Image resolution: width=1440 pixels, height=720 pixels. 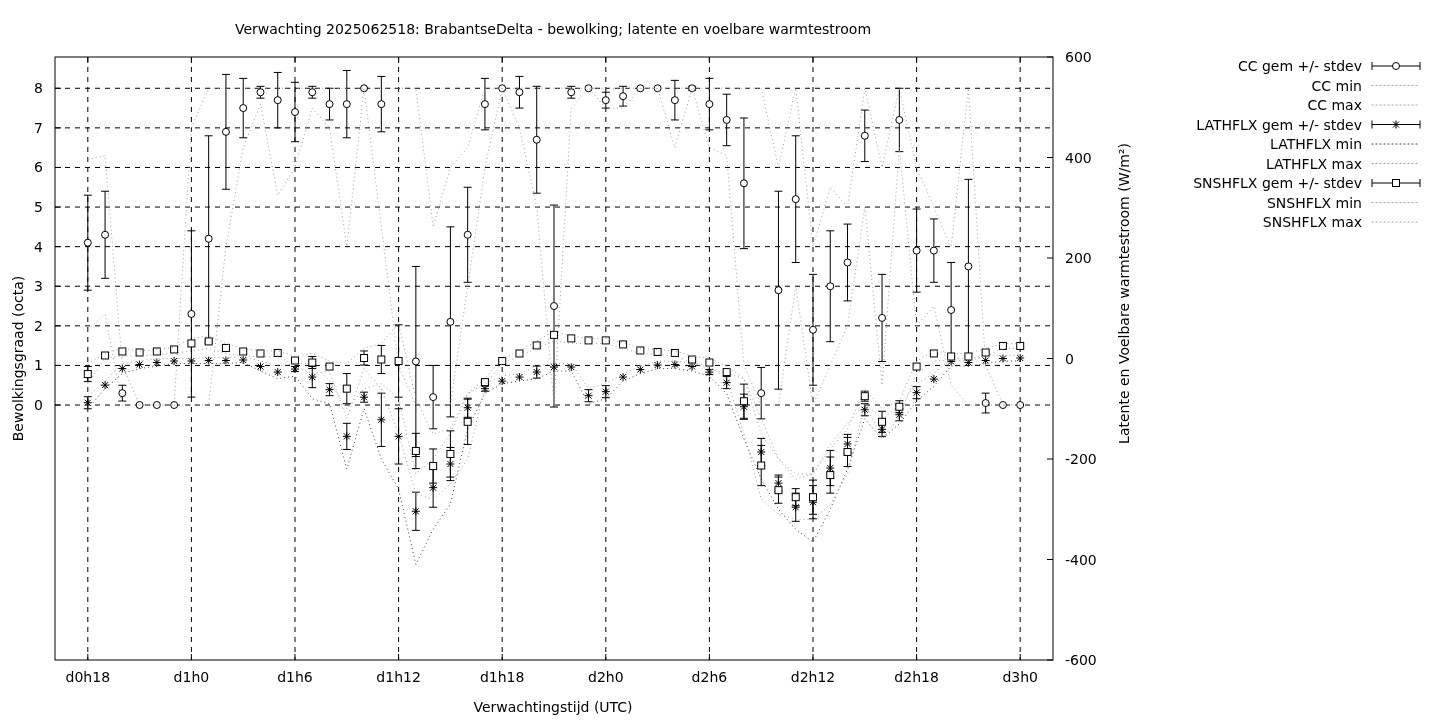 I want to click on y2-tick-label: -400, so click(x=1081, y=559).